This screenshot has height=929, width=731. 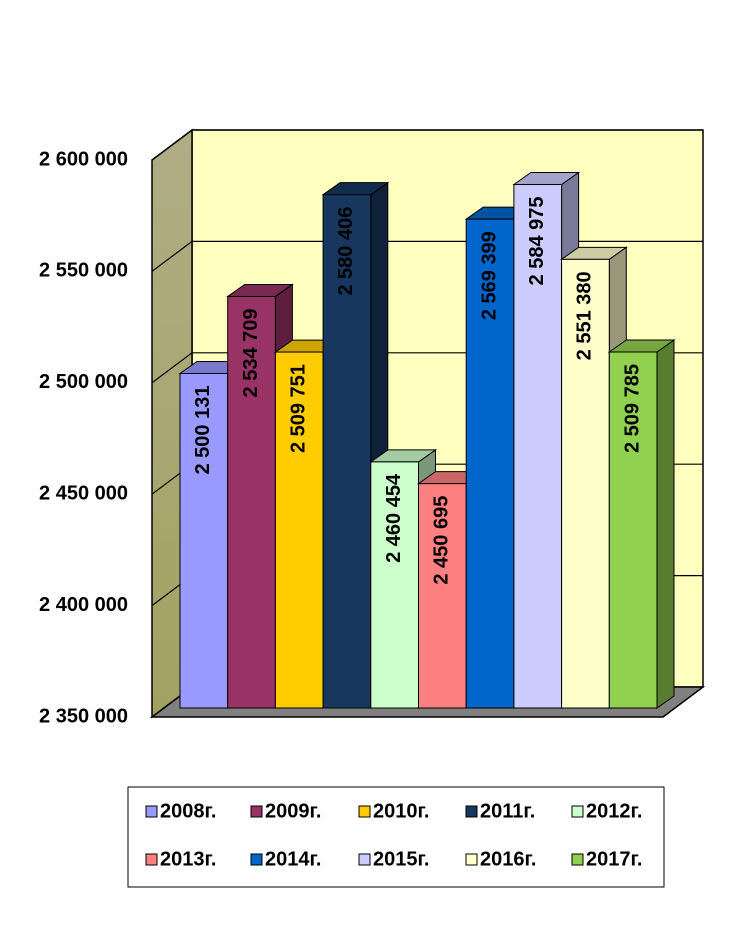 What do you see at coordinates (83, 271) in the screenshot?
I see `y-tick-label: 2 550 000` at bounding box center [83, 271].